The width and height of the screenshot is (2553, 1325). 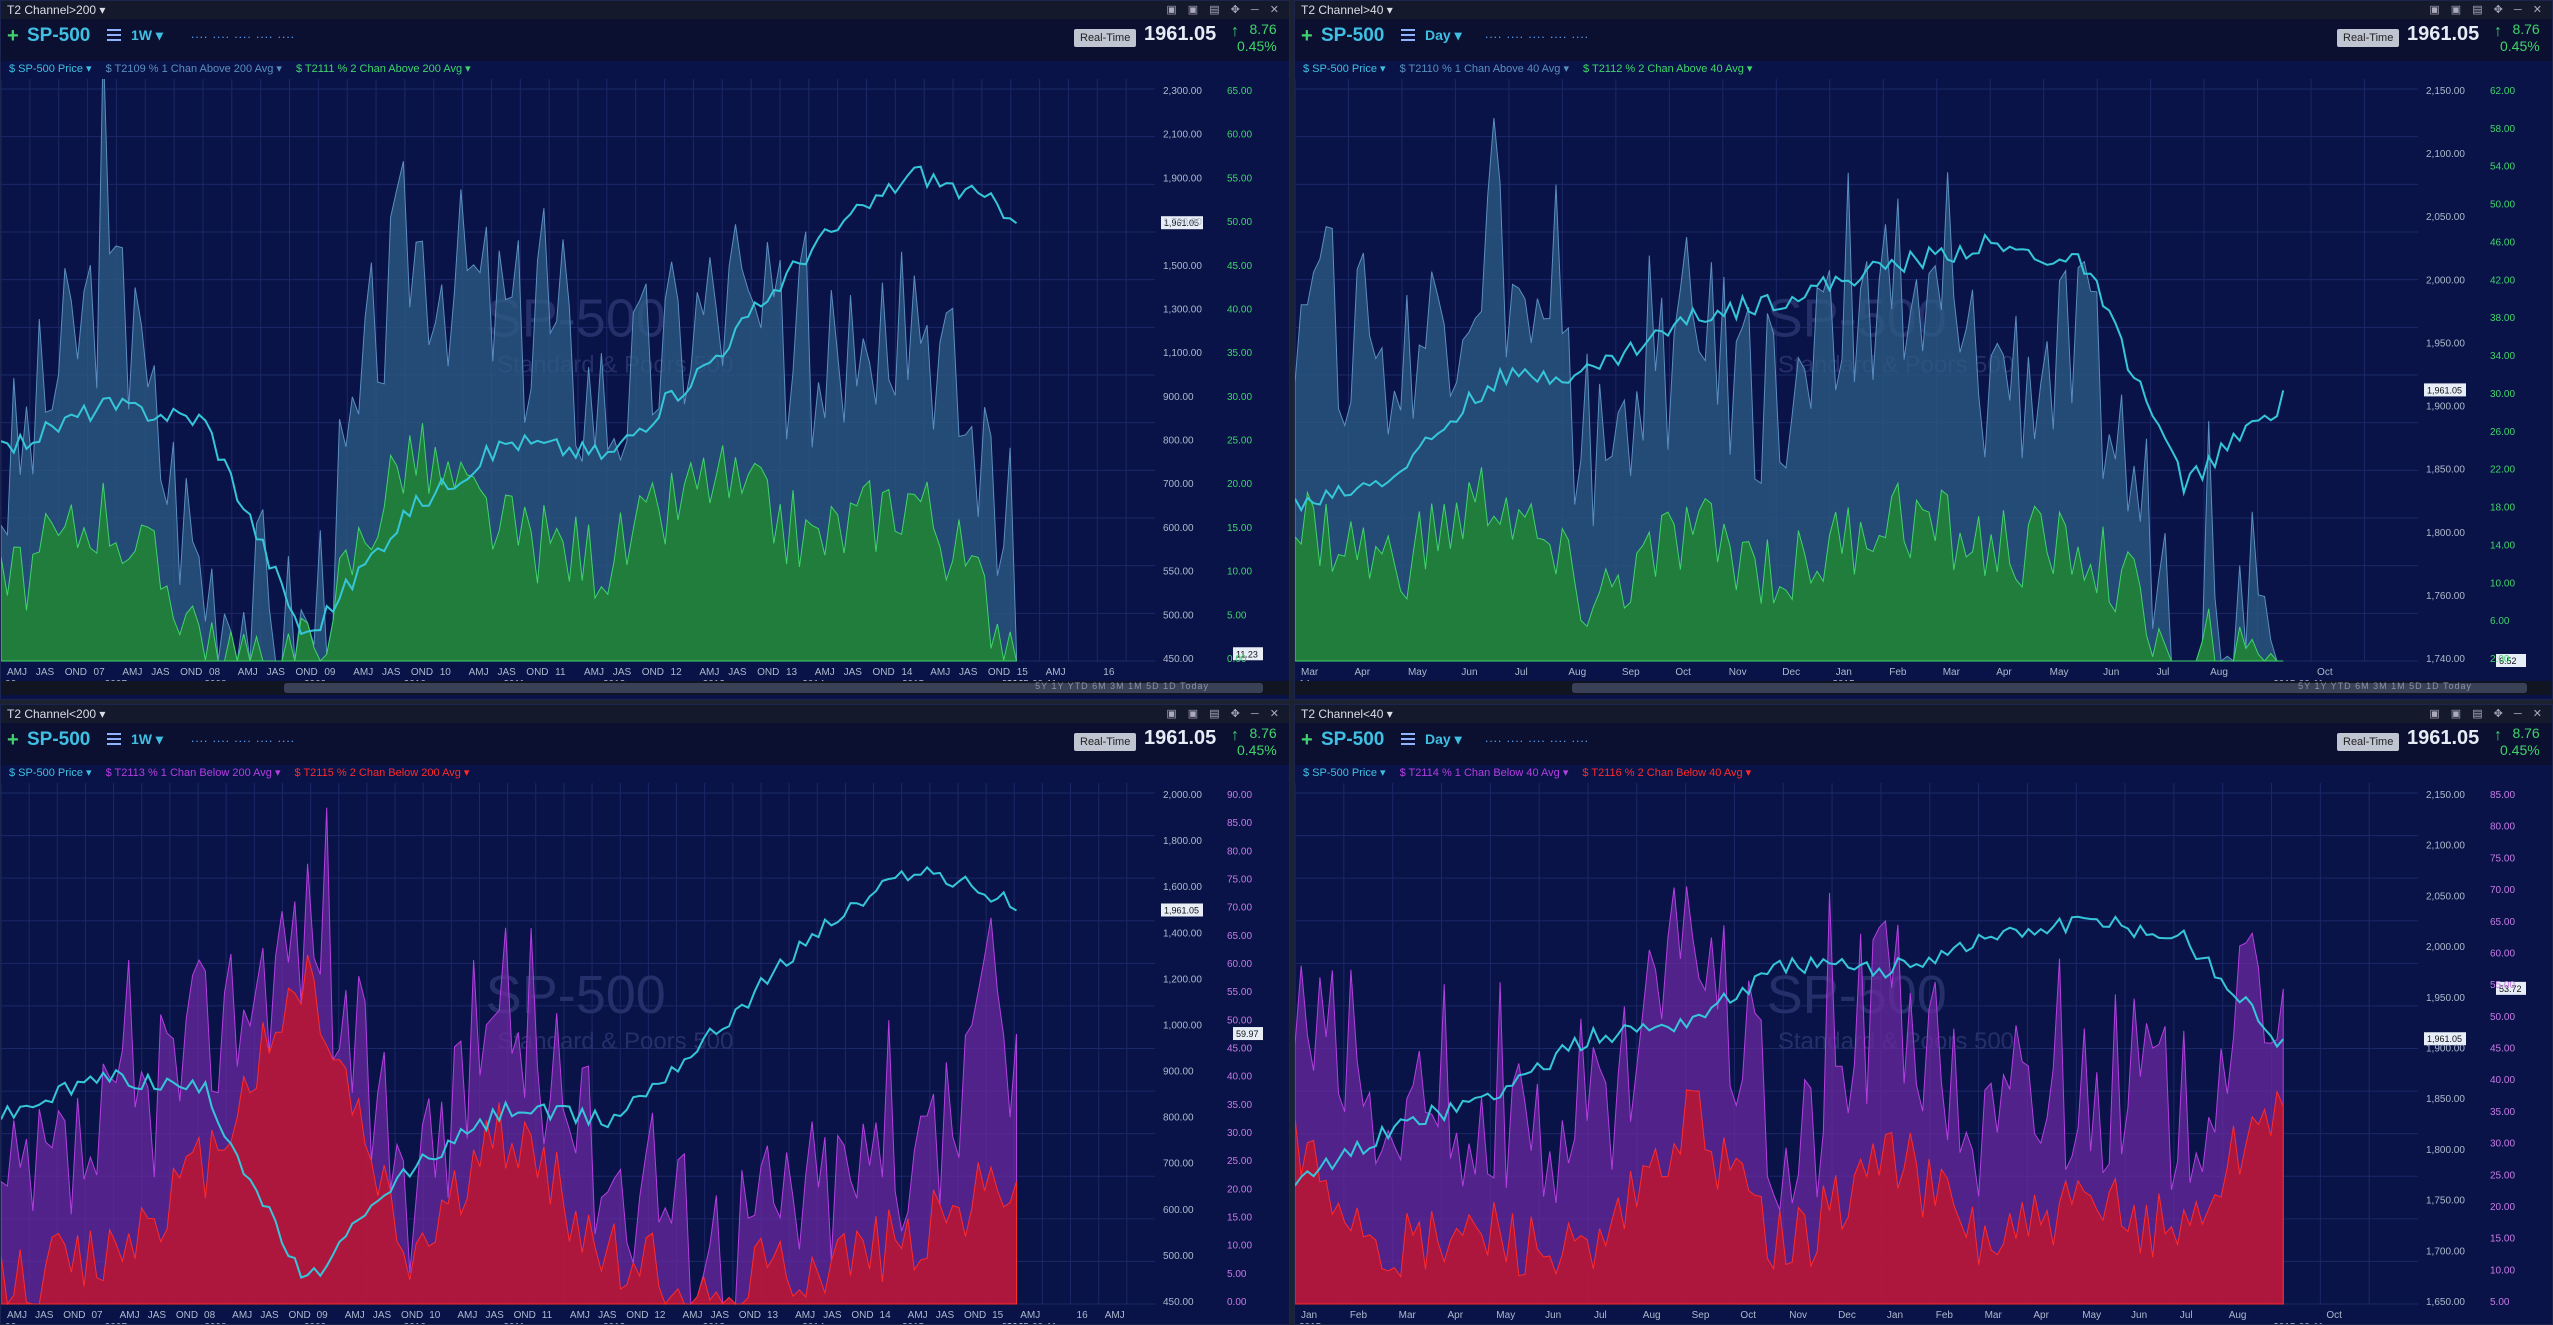 What do you see at coordinates (1239, 1218) in the screenshot?
I see `indicator-axis-label: 15.00` at bounding box center [1239, 1218].